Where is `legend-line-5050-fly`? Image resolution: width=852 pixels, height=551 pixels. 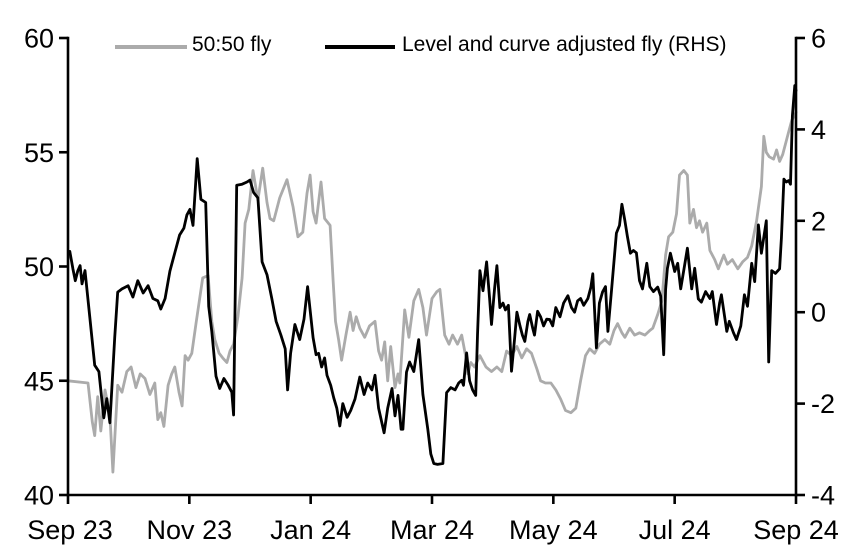
legend-line-5050-fly is located at coordinates (151, 47).